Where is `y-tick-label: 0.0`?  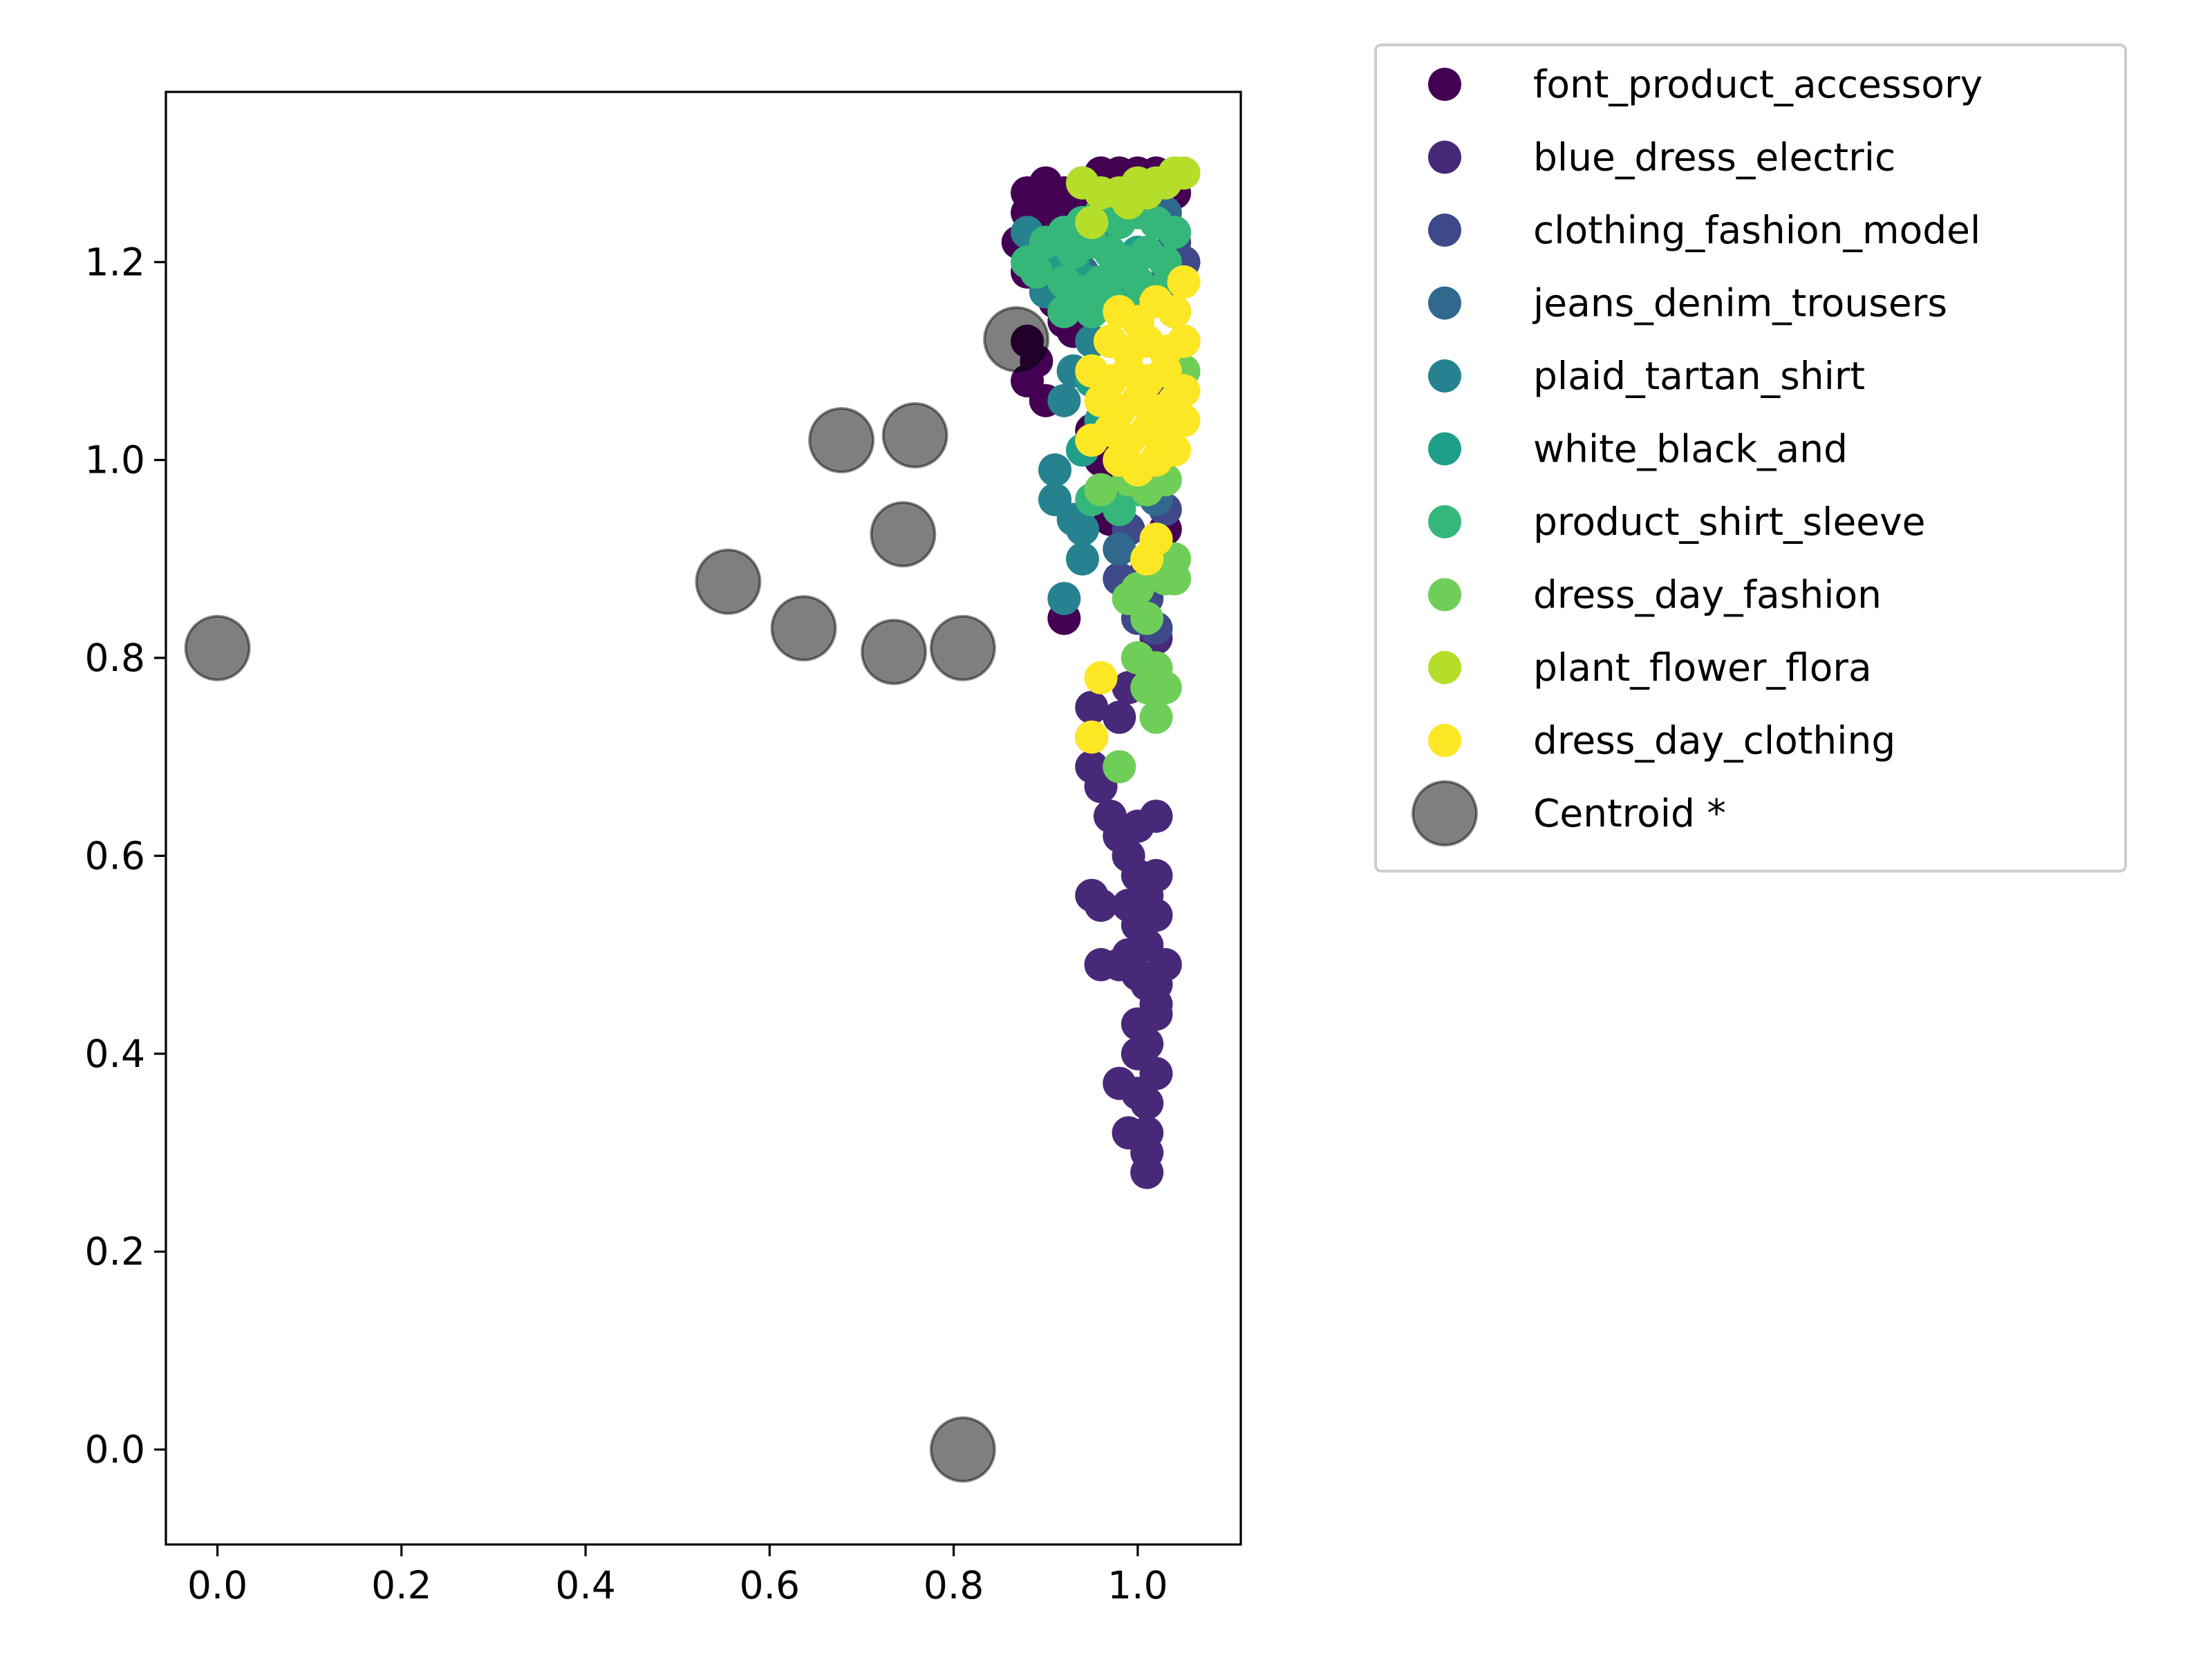
y-tick-label: 0.0 is located at coordinates (115, 1450).